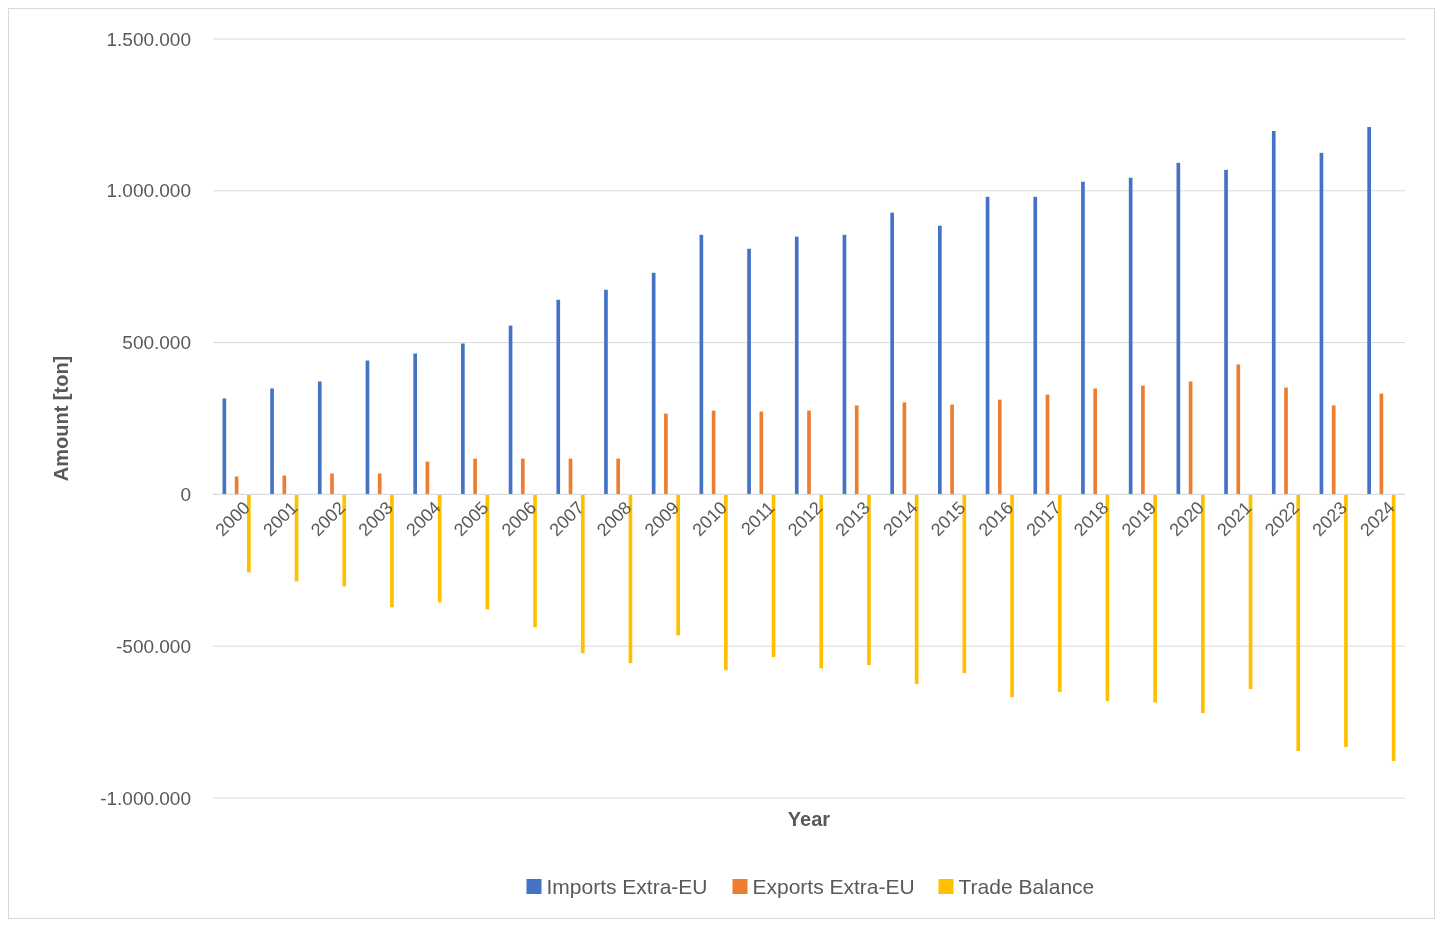  Describe the element at coordinates (185, 495) in the screenshot. I see `y-tick-label: 0` at that location.